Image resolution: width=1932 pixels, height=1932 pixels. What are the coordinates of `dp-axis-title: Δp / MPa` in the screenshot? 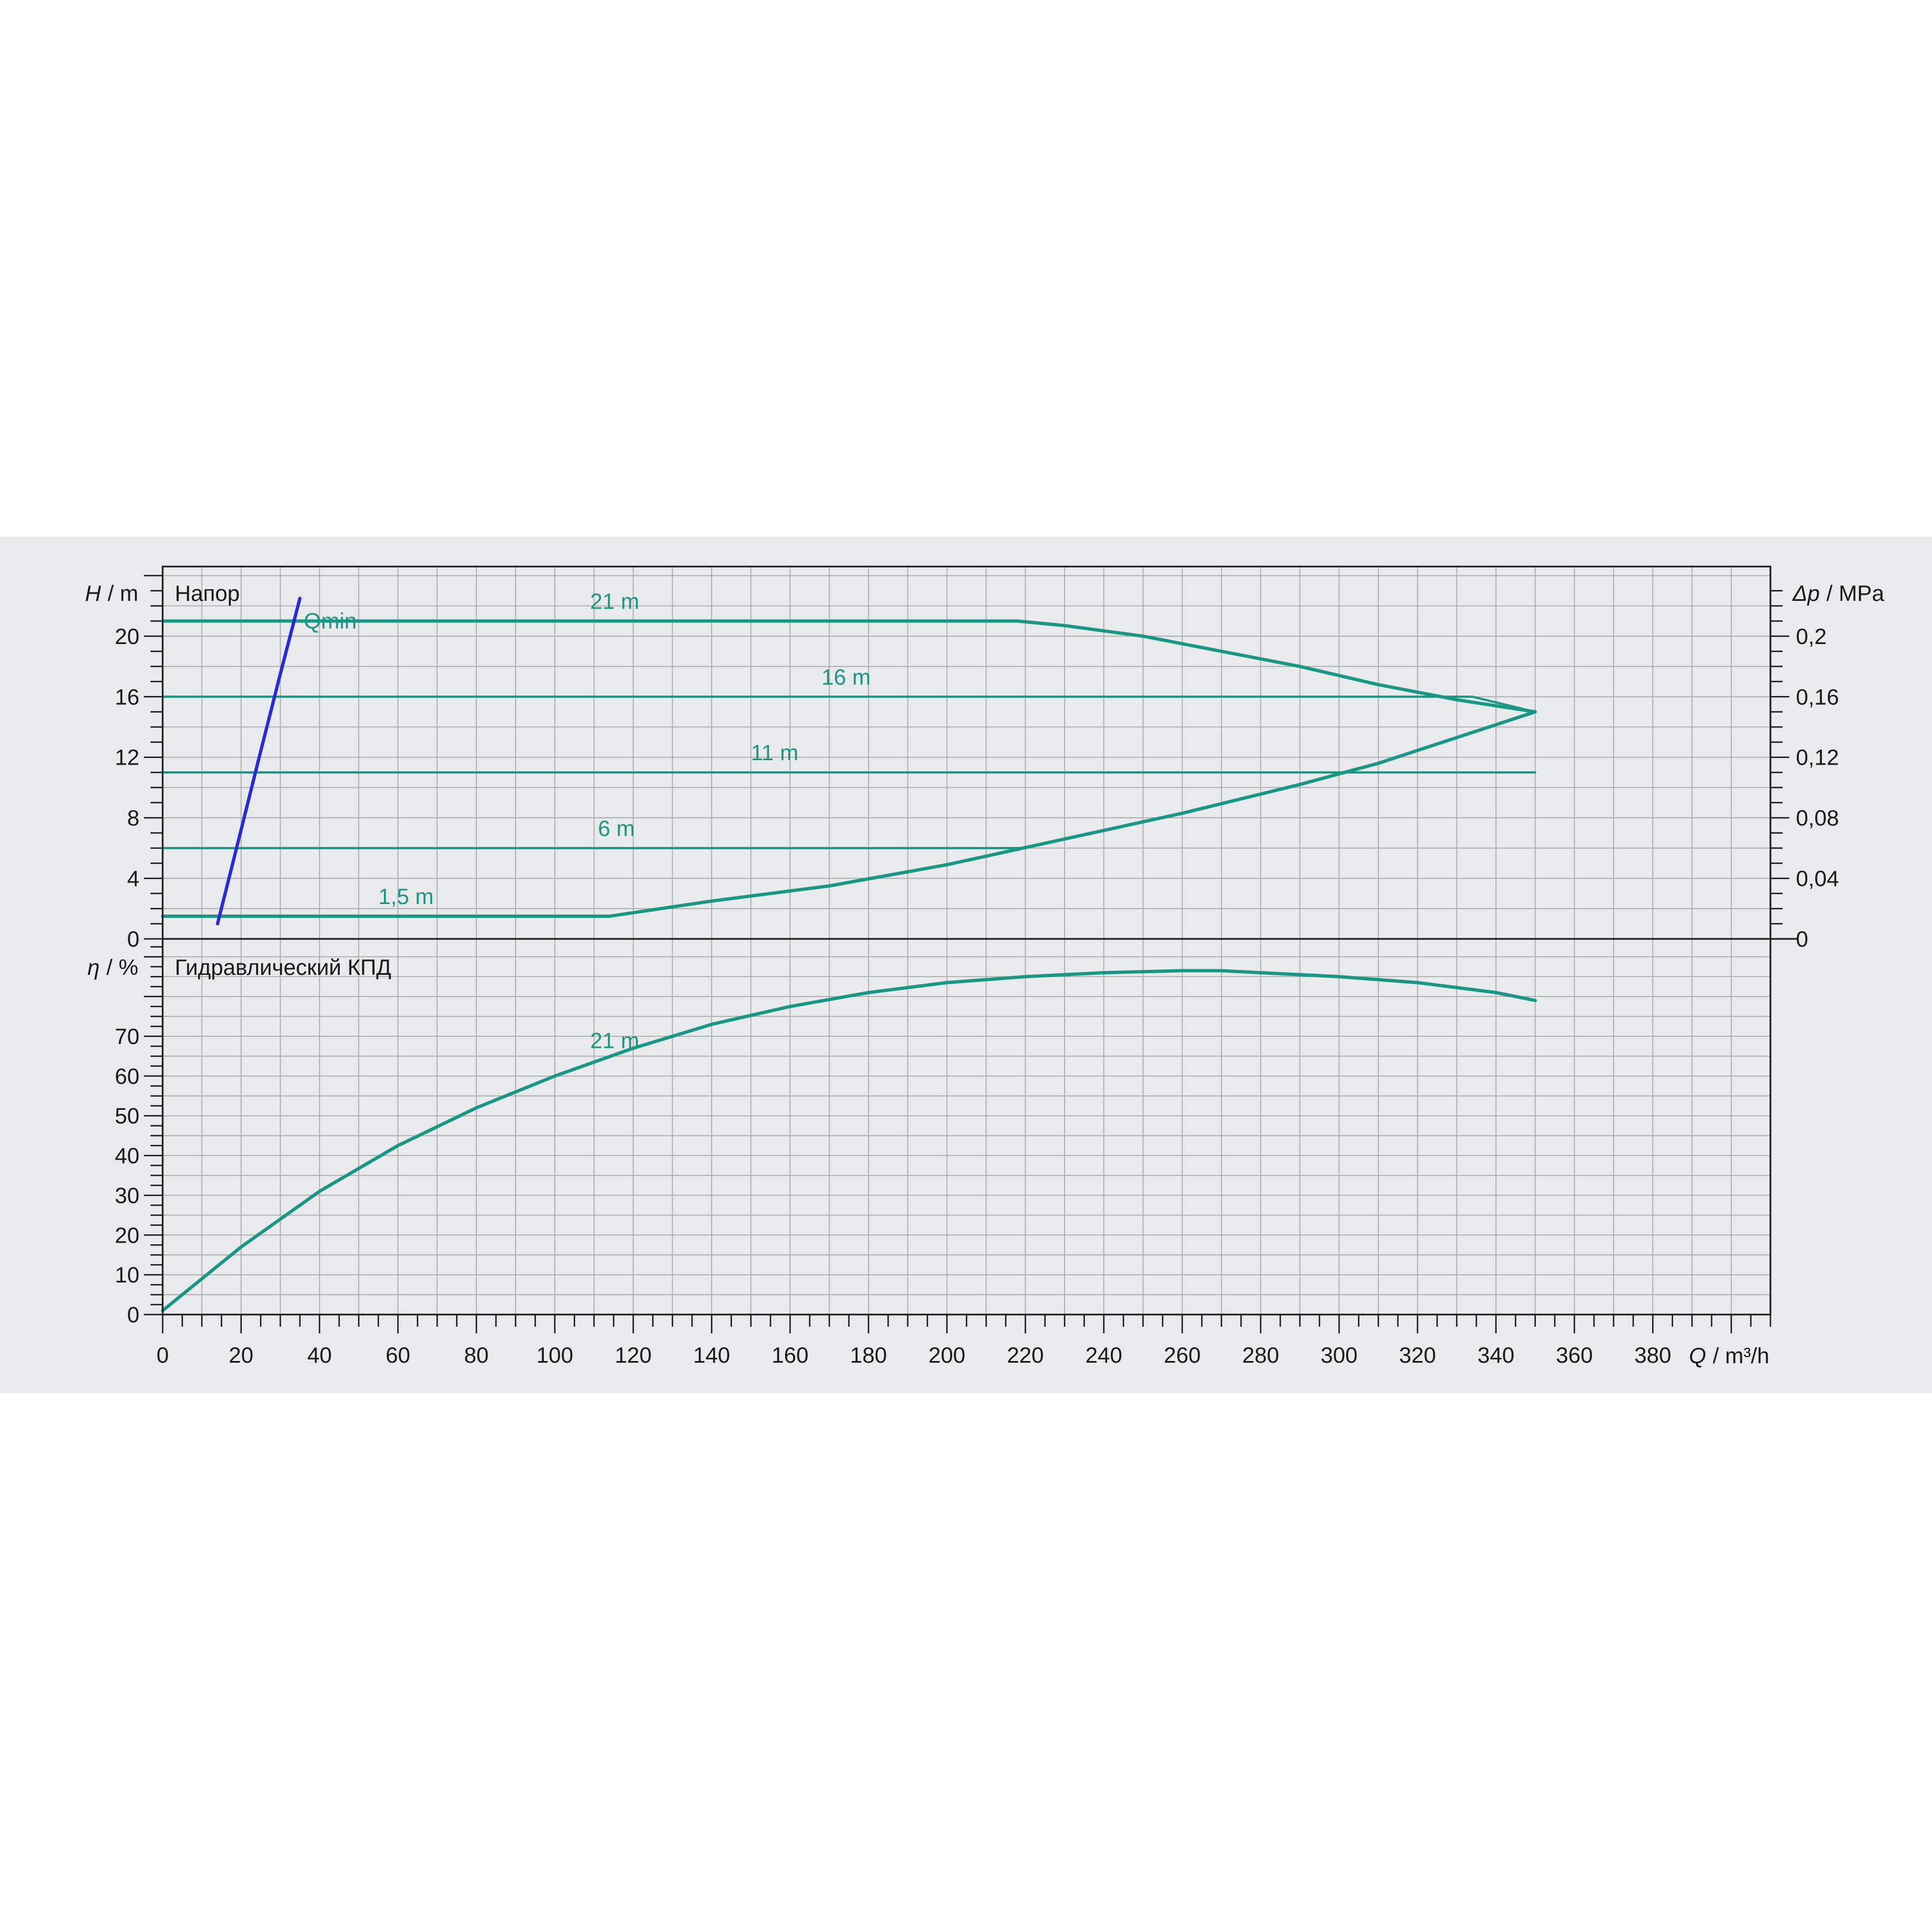 It's located at (1838, 593).